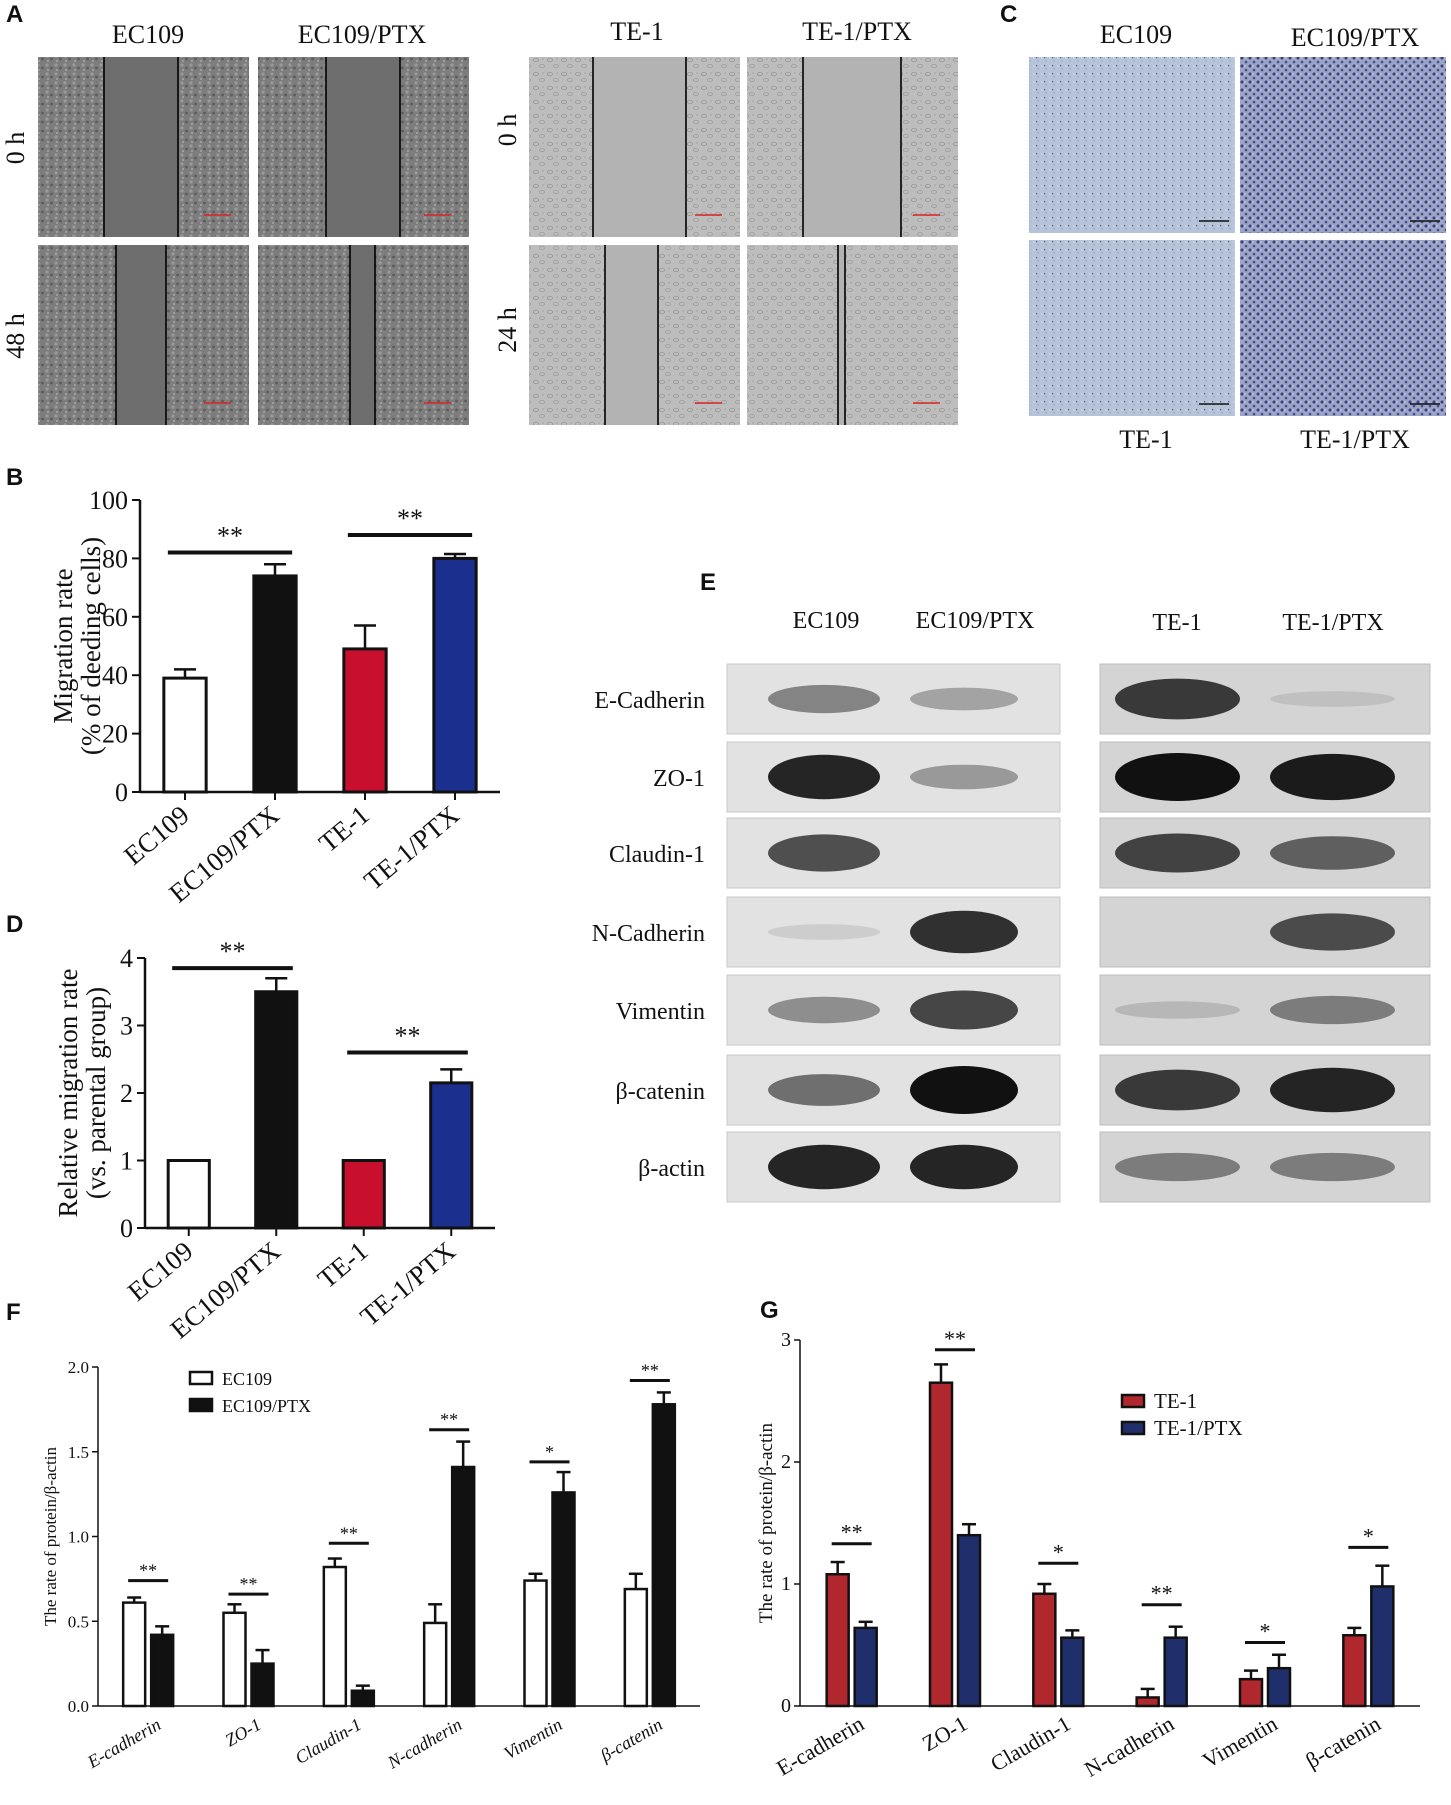  I want to click on y-tick-label: 2.0, so click(78, 1367).